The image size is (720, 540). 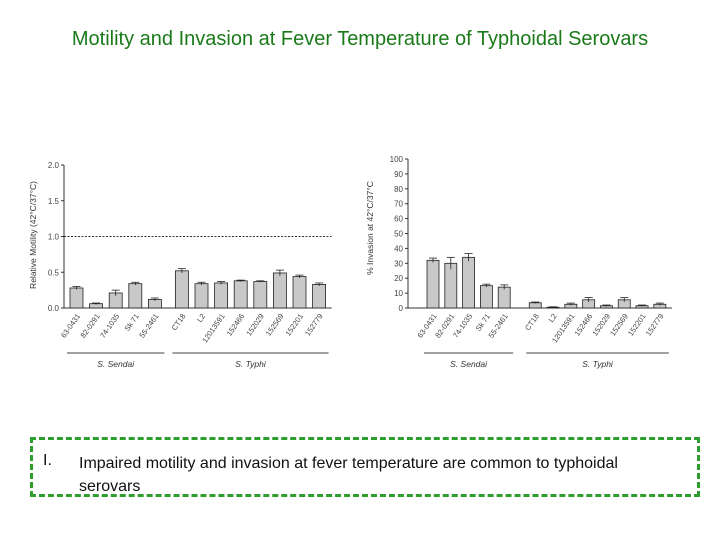 I want to click on category-label: 152201, so click(x=294, y=325).